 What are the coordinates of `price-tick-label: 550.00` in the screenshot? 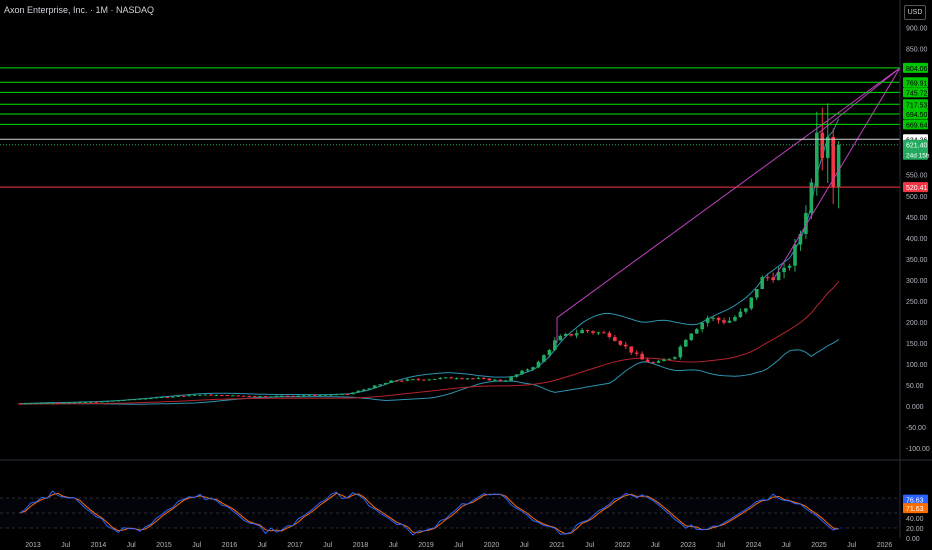 It's located at (917, 176).